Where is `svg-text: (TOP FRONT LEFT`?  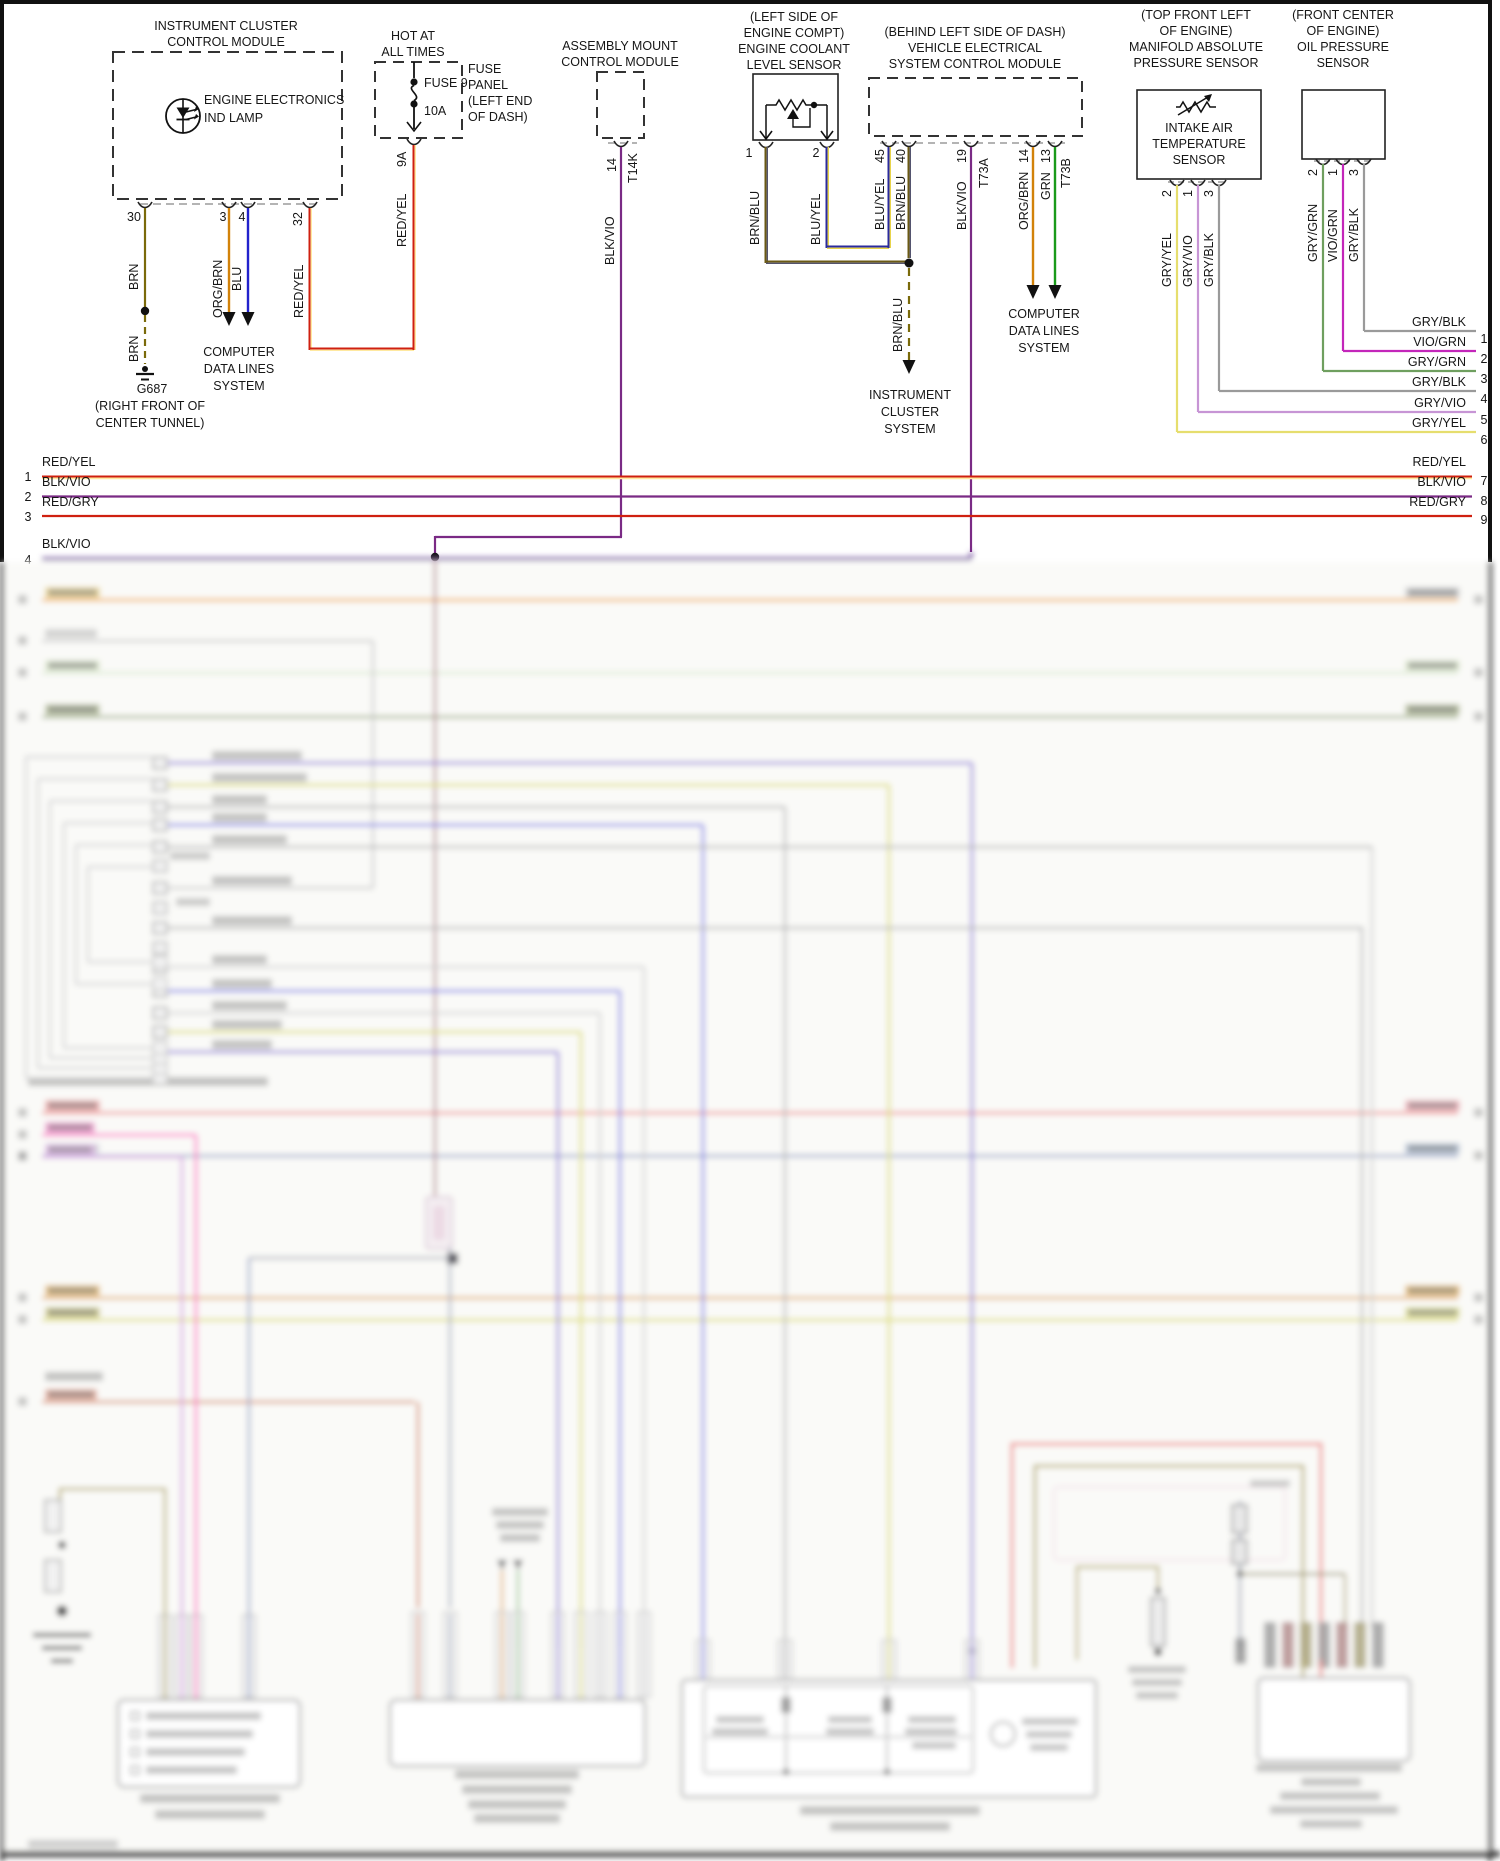 svg-text: (TOP FRONT LEFT is located at coordinates (1196, 15).